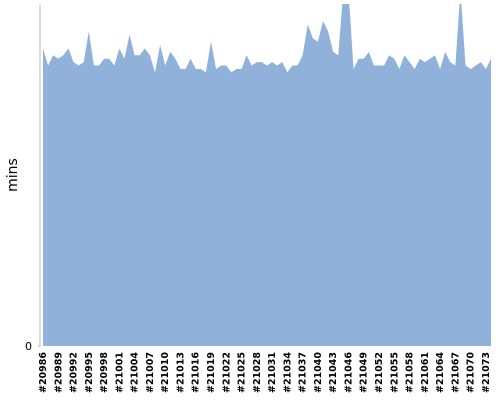  I want to click on x-tick-label: #21055, so click(394, 372).